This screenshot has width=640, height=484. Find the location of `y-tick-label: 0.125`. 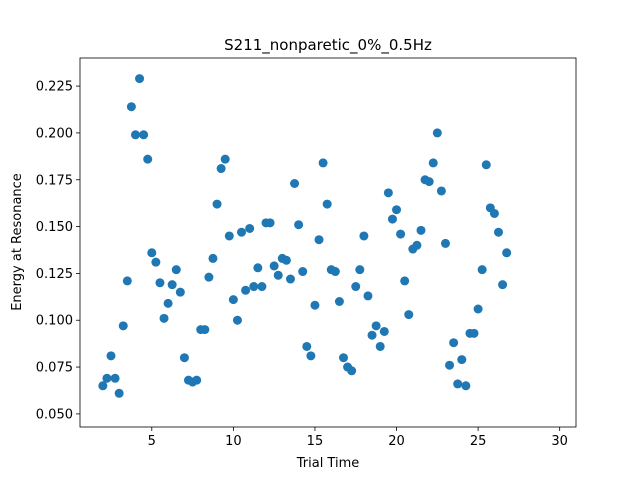

y-tick-label: 0.125 is located at coordinates (54, 274).